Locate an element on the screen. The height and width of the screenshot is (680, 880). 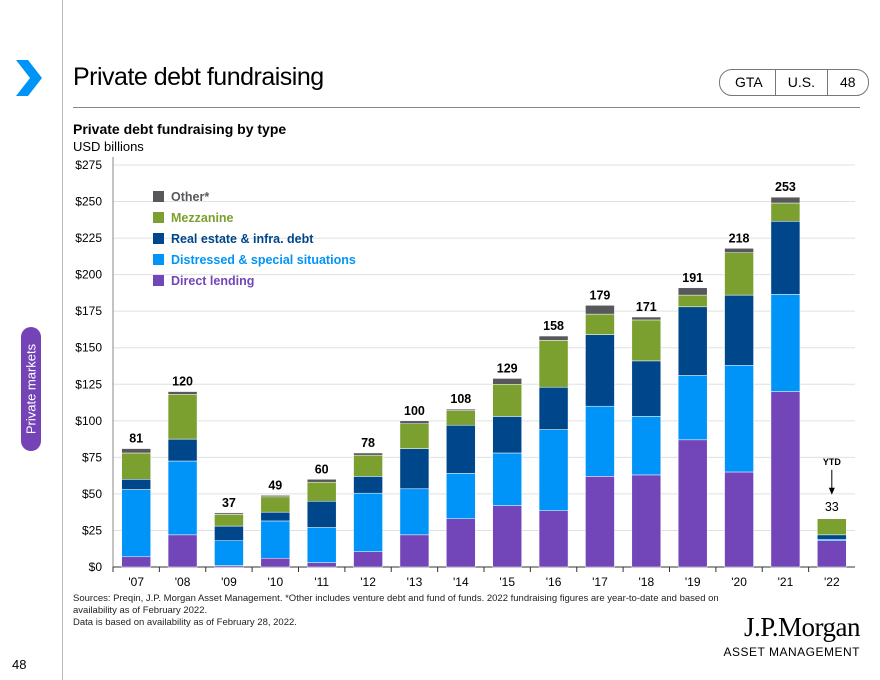
y-tick-label: $25 is located at coordinates (92, 530).